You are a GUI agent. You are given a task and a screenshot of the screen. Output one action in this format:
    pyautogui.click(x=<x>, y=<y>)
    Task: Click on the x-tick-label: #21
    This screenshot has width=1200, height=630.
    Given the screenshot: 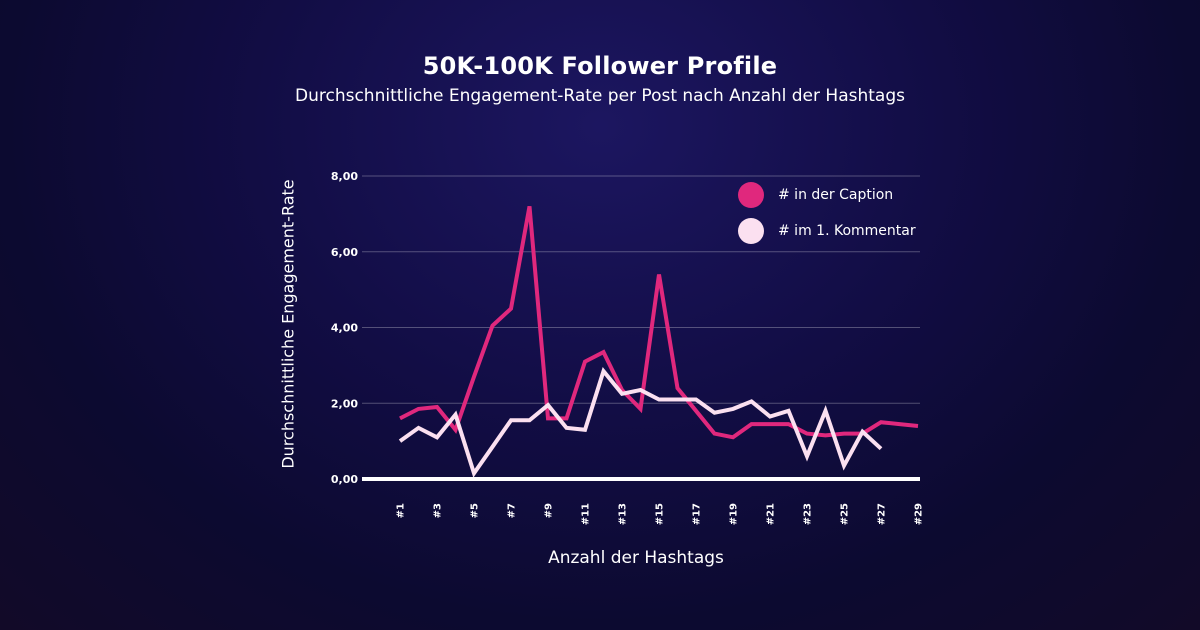 What is the action you would take?
    pyautogui.click(x=771, y=514)
    